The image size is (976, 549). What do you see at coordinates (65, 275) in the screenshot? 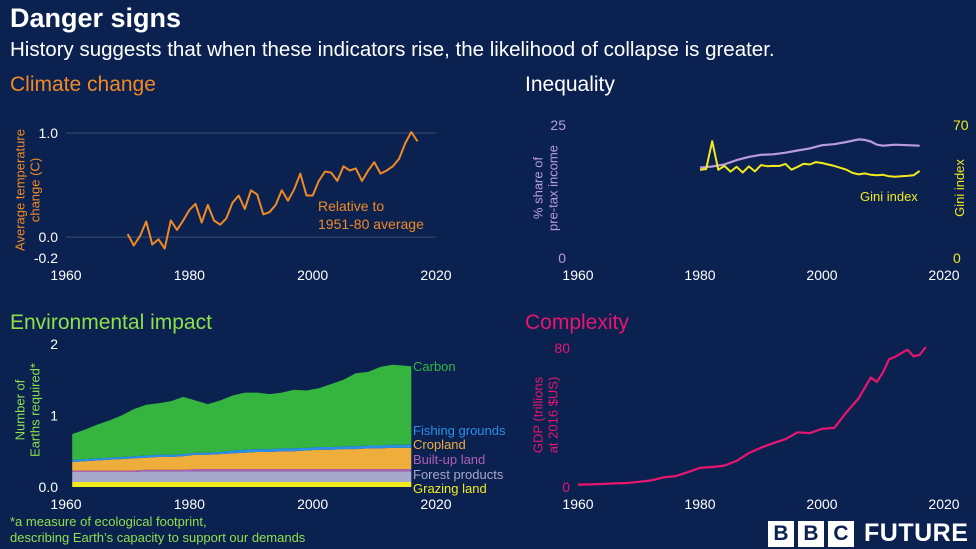
I see `climate-xtick-1960: 1960` at bounding box center [65, 275].